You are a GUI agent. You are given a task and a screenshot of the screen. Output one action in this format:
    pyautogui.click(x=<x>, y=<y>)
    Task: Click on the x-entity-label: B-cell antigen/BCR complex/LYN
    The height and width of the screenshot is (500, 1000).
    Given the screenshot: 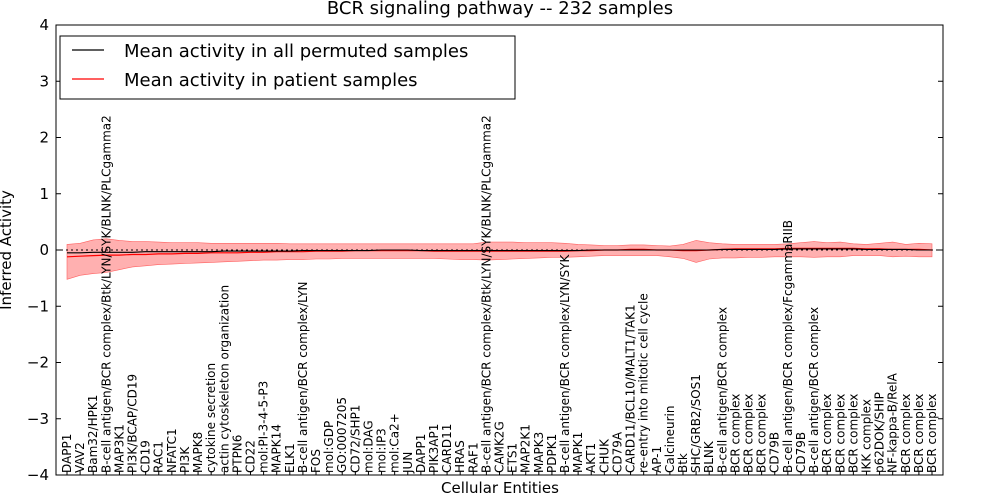 What is the action you would take?
    pyautogui.click(x=303, y=377)
    